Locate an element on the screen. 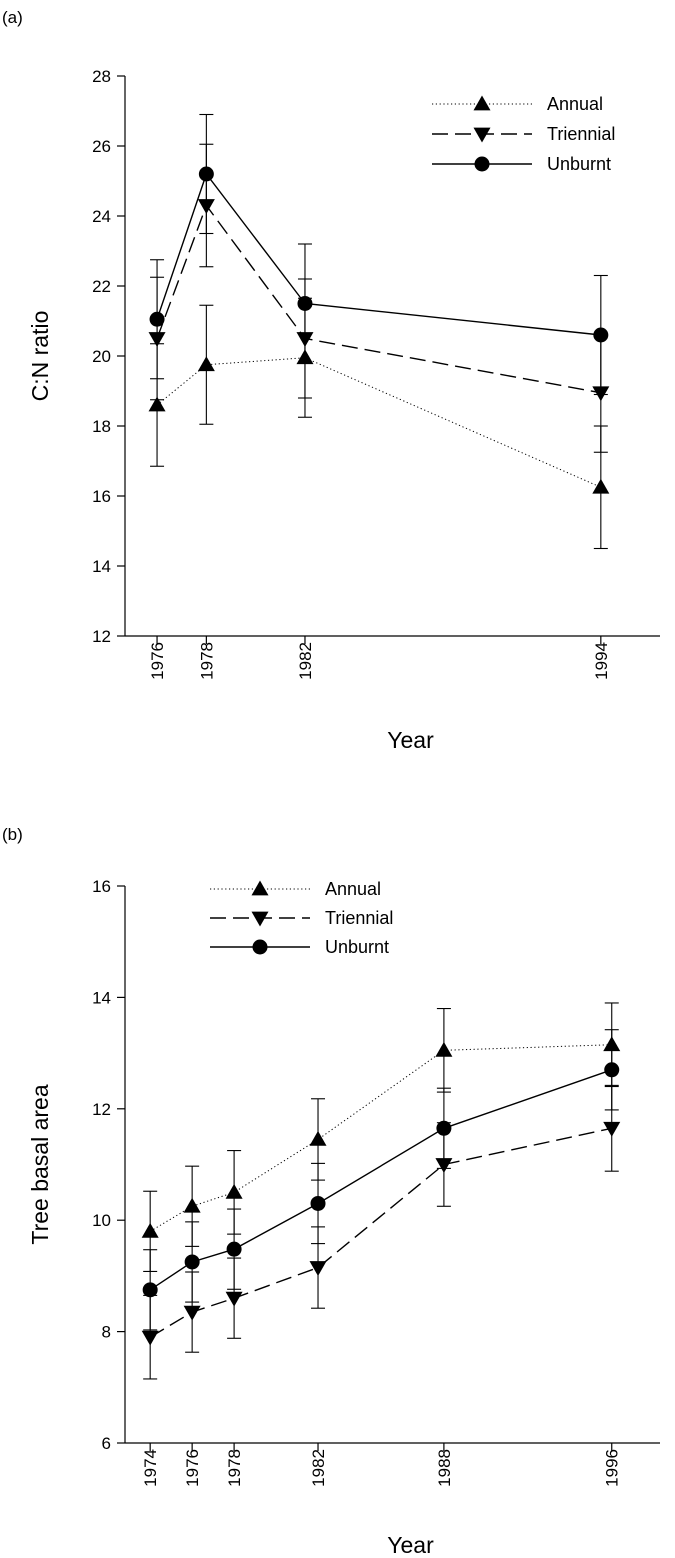 Image resolution: width=675 pixels, height=1558 pixels. x-tick-label-b: 1974 is located at coordinates (150, 1468).